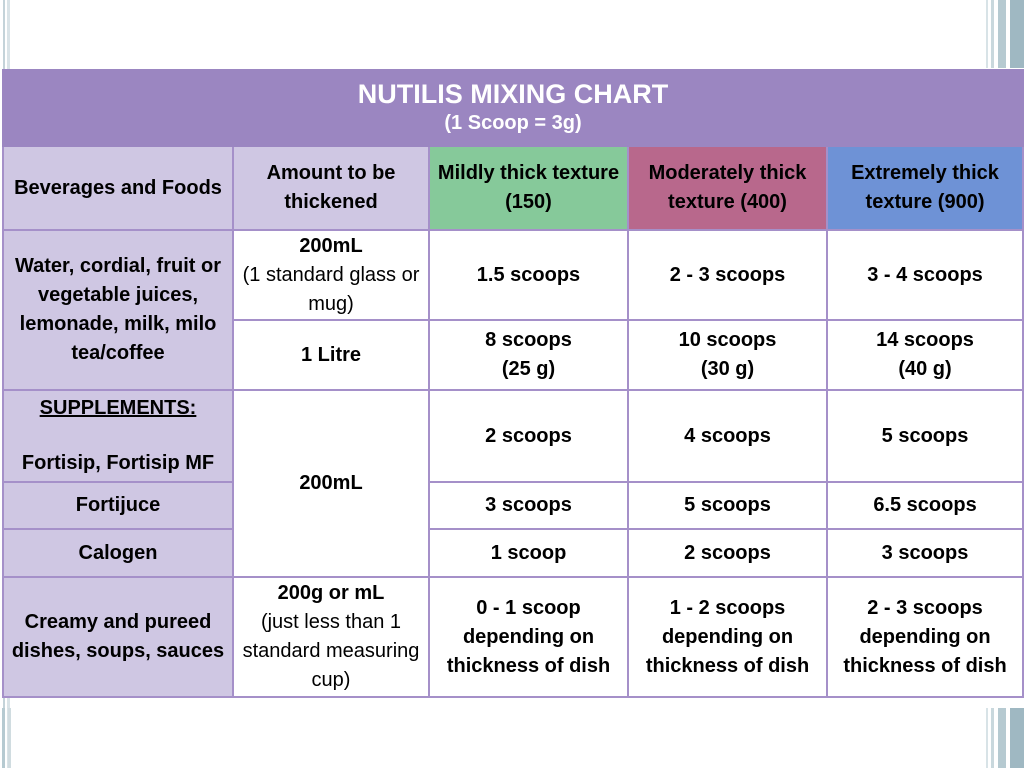  What do you see at coordinates (118, 505) in the screenshot?
I see `food-fortijuce: Fortijuce` at bounding box center [118, 505].